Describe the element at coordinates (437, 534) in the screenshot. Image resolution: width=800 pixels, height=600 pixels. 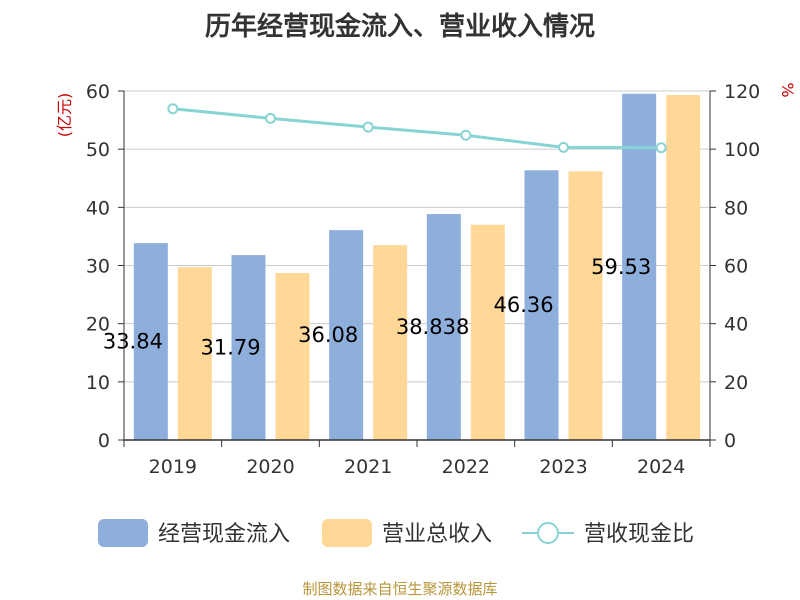
I see `legend-label-revenue: 营业总收入` at that location.